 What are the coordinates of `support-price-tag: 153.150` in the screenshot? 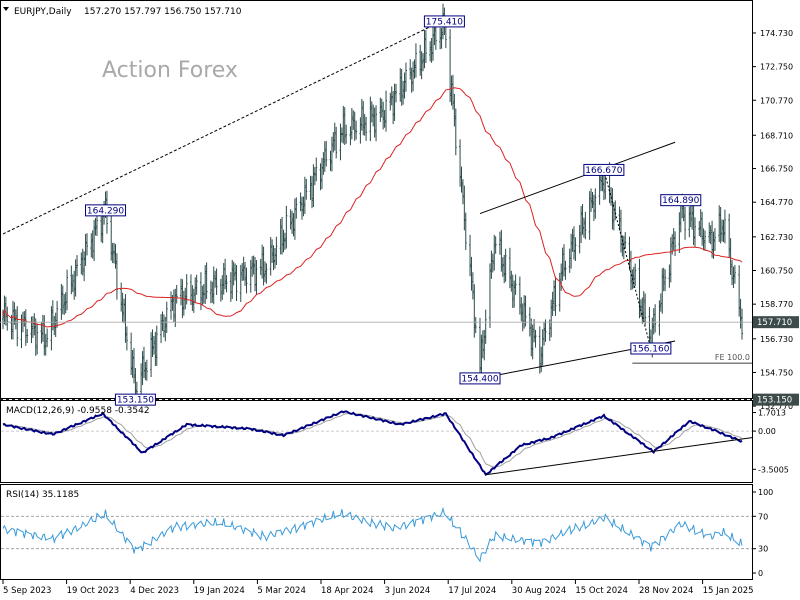 It's located at (774, 401).